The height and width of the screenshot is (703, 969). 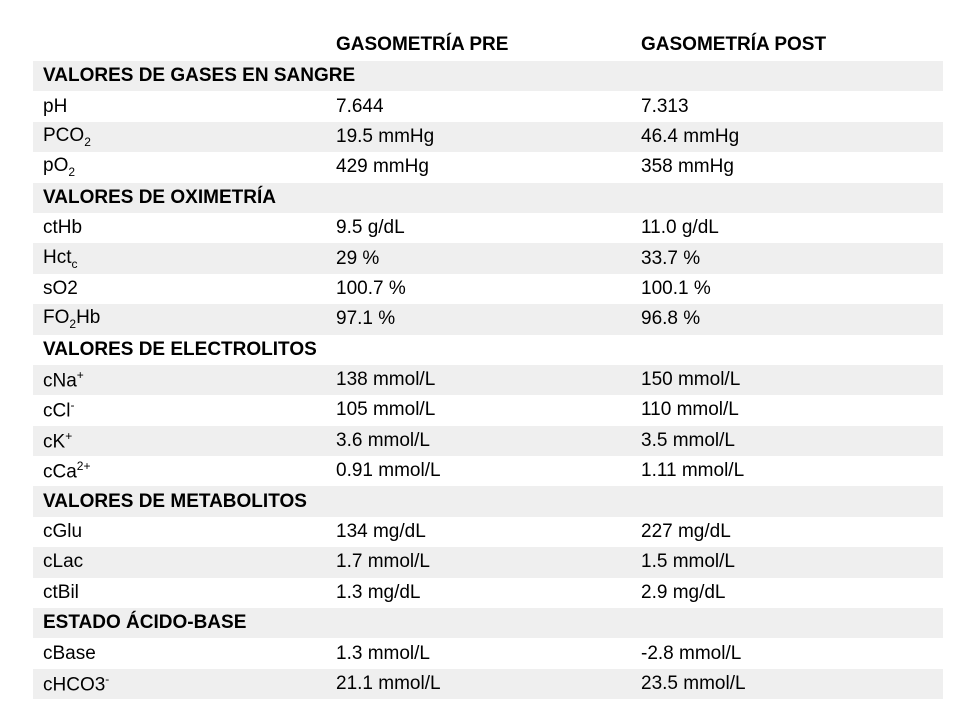 What do you see at coordinates (488, 441) in the screenshot?
I see `data-row: cK+ 3.6 mmol/L 3.5 mmol/L` at bounding box center [488, 441].